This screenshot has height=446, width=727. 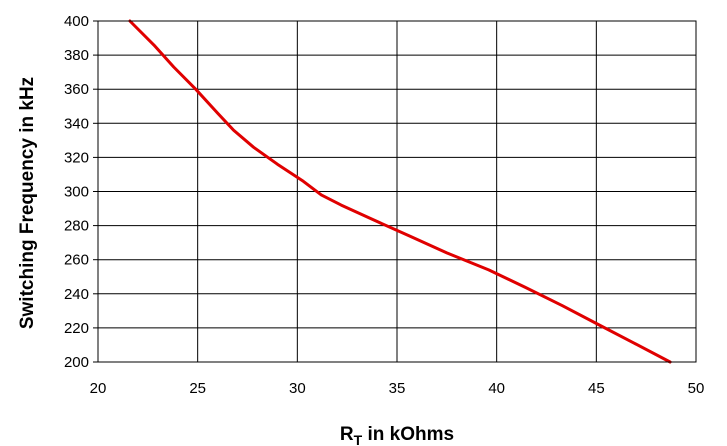 I want to click on x-tick-label: 45, so click(x=596, y=388).